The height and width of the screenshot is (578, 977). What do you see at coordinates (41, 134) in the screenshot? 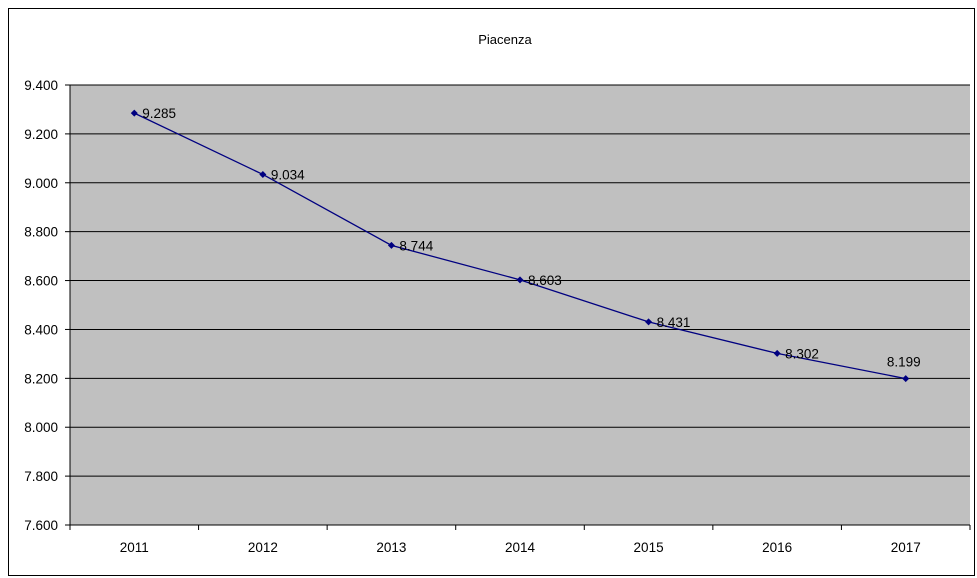
I see `y-tick-label: 9.200` at bounding box center [41, 134].